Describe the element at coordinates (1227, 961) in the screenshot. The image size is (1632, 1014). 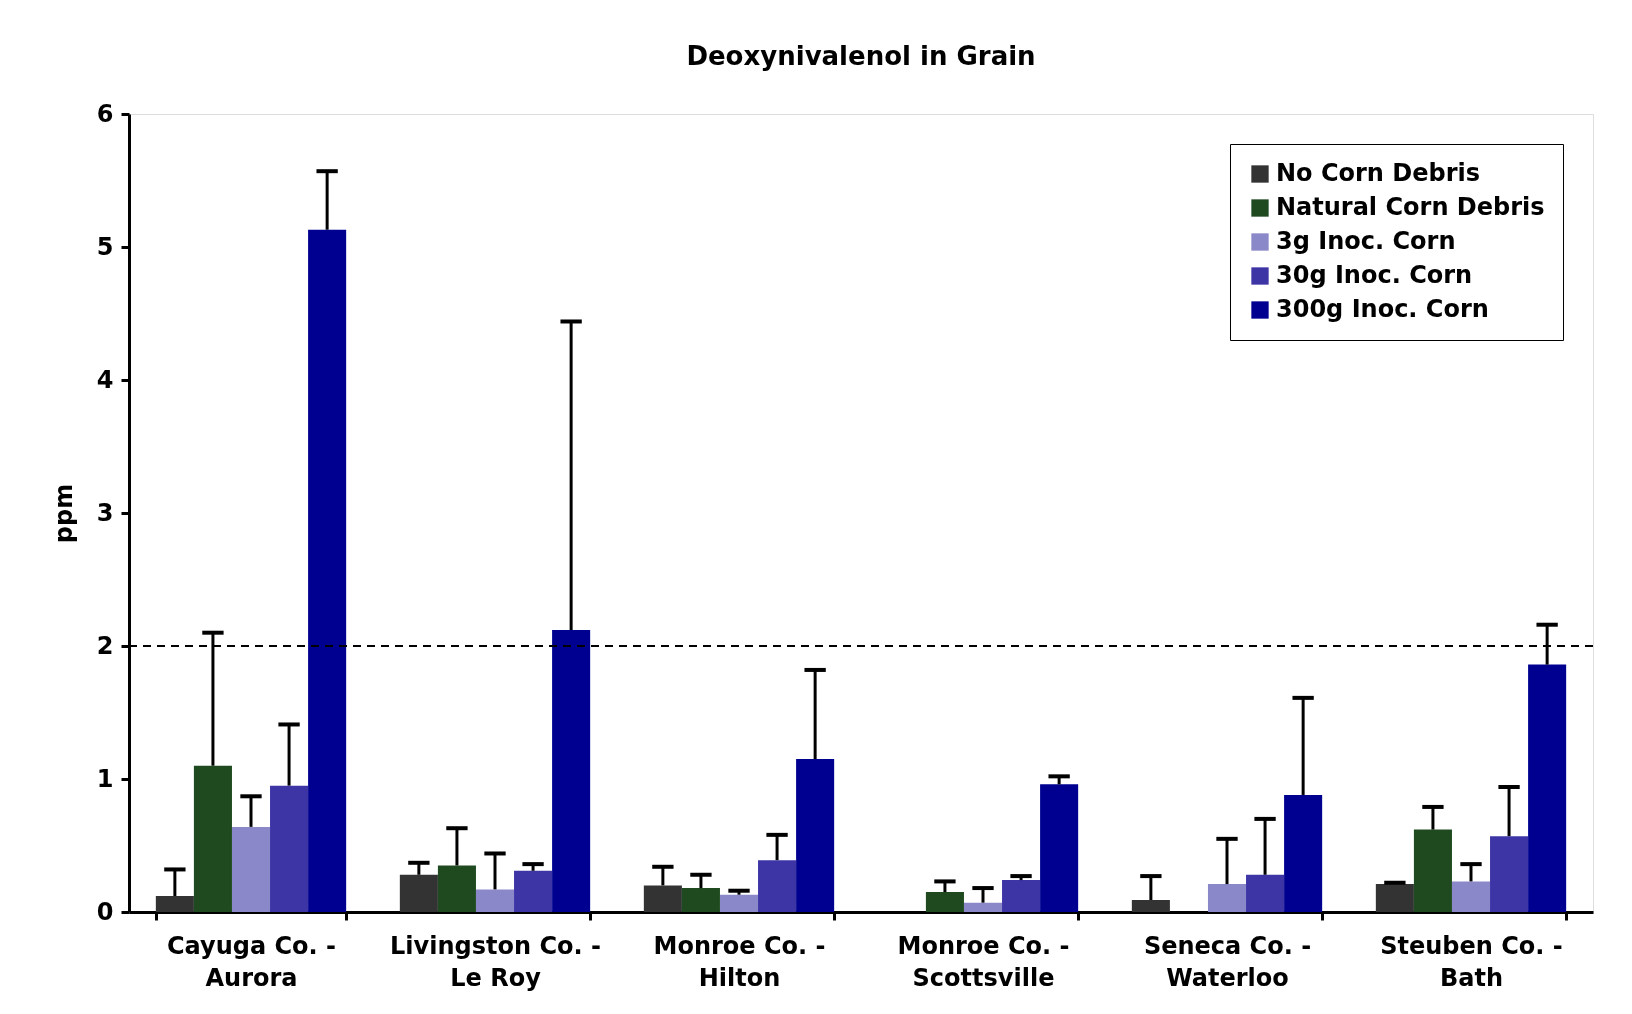
I see `x-tick-label: Seneca Co. - Waterloo` at that location.